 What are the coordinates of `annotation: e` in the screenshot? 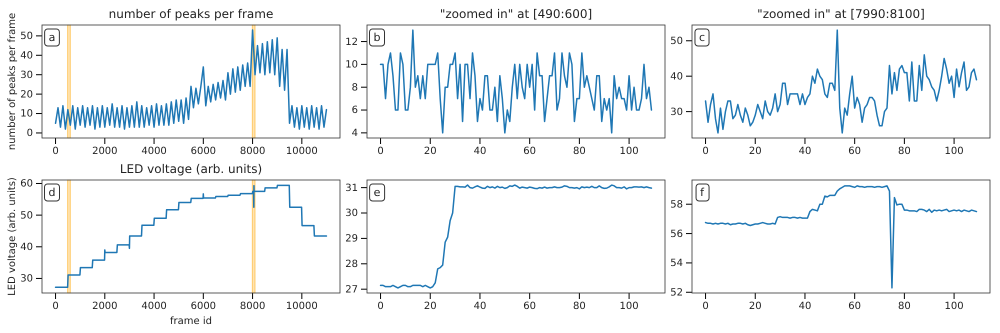 It's located at (377, 192).